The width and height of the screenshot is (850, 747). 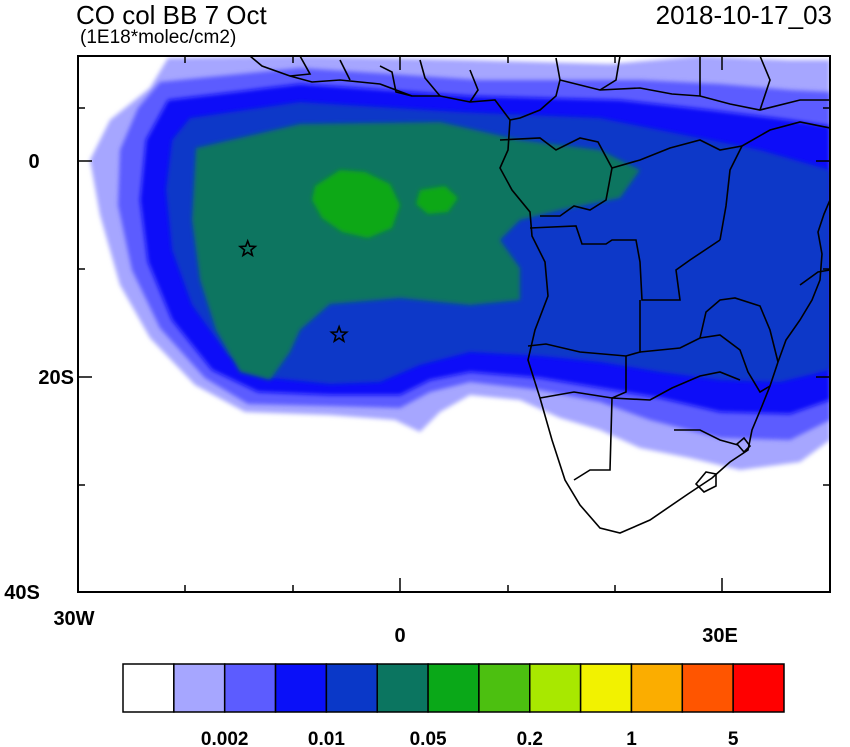 What do you see at coordinates (631, 738) in the screenshot?
I see `colorbar-label: 1` at bounding box center [631, 738].